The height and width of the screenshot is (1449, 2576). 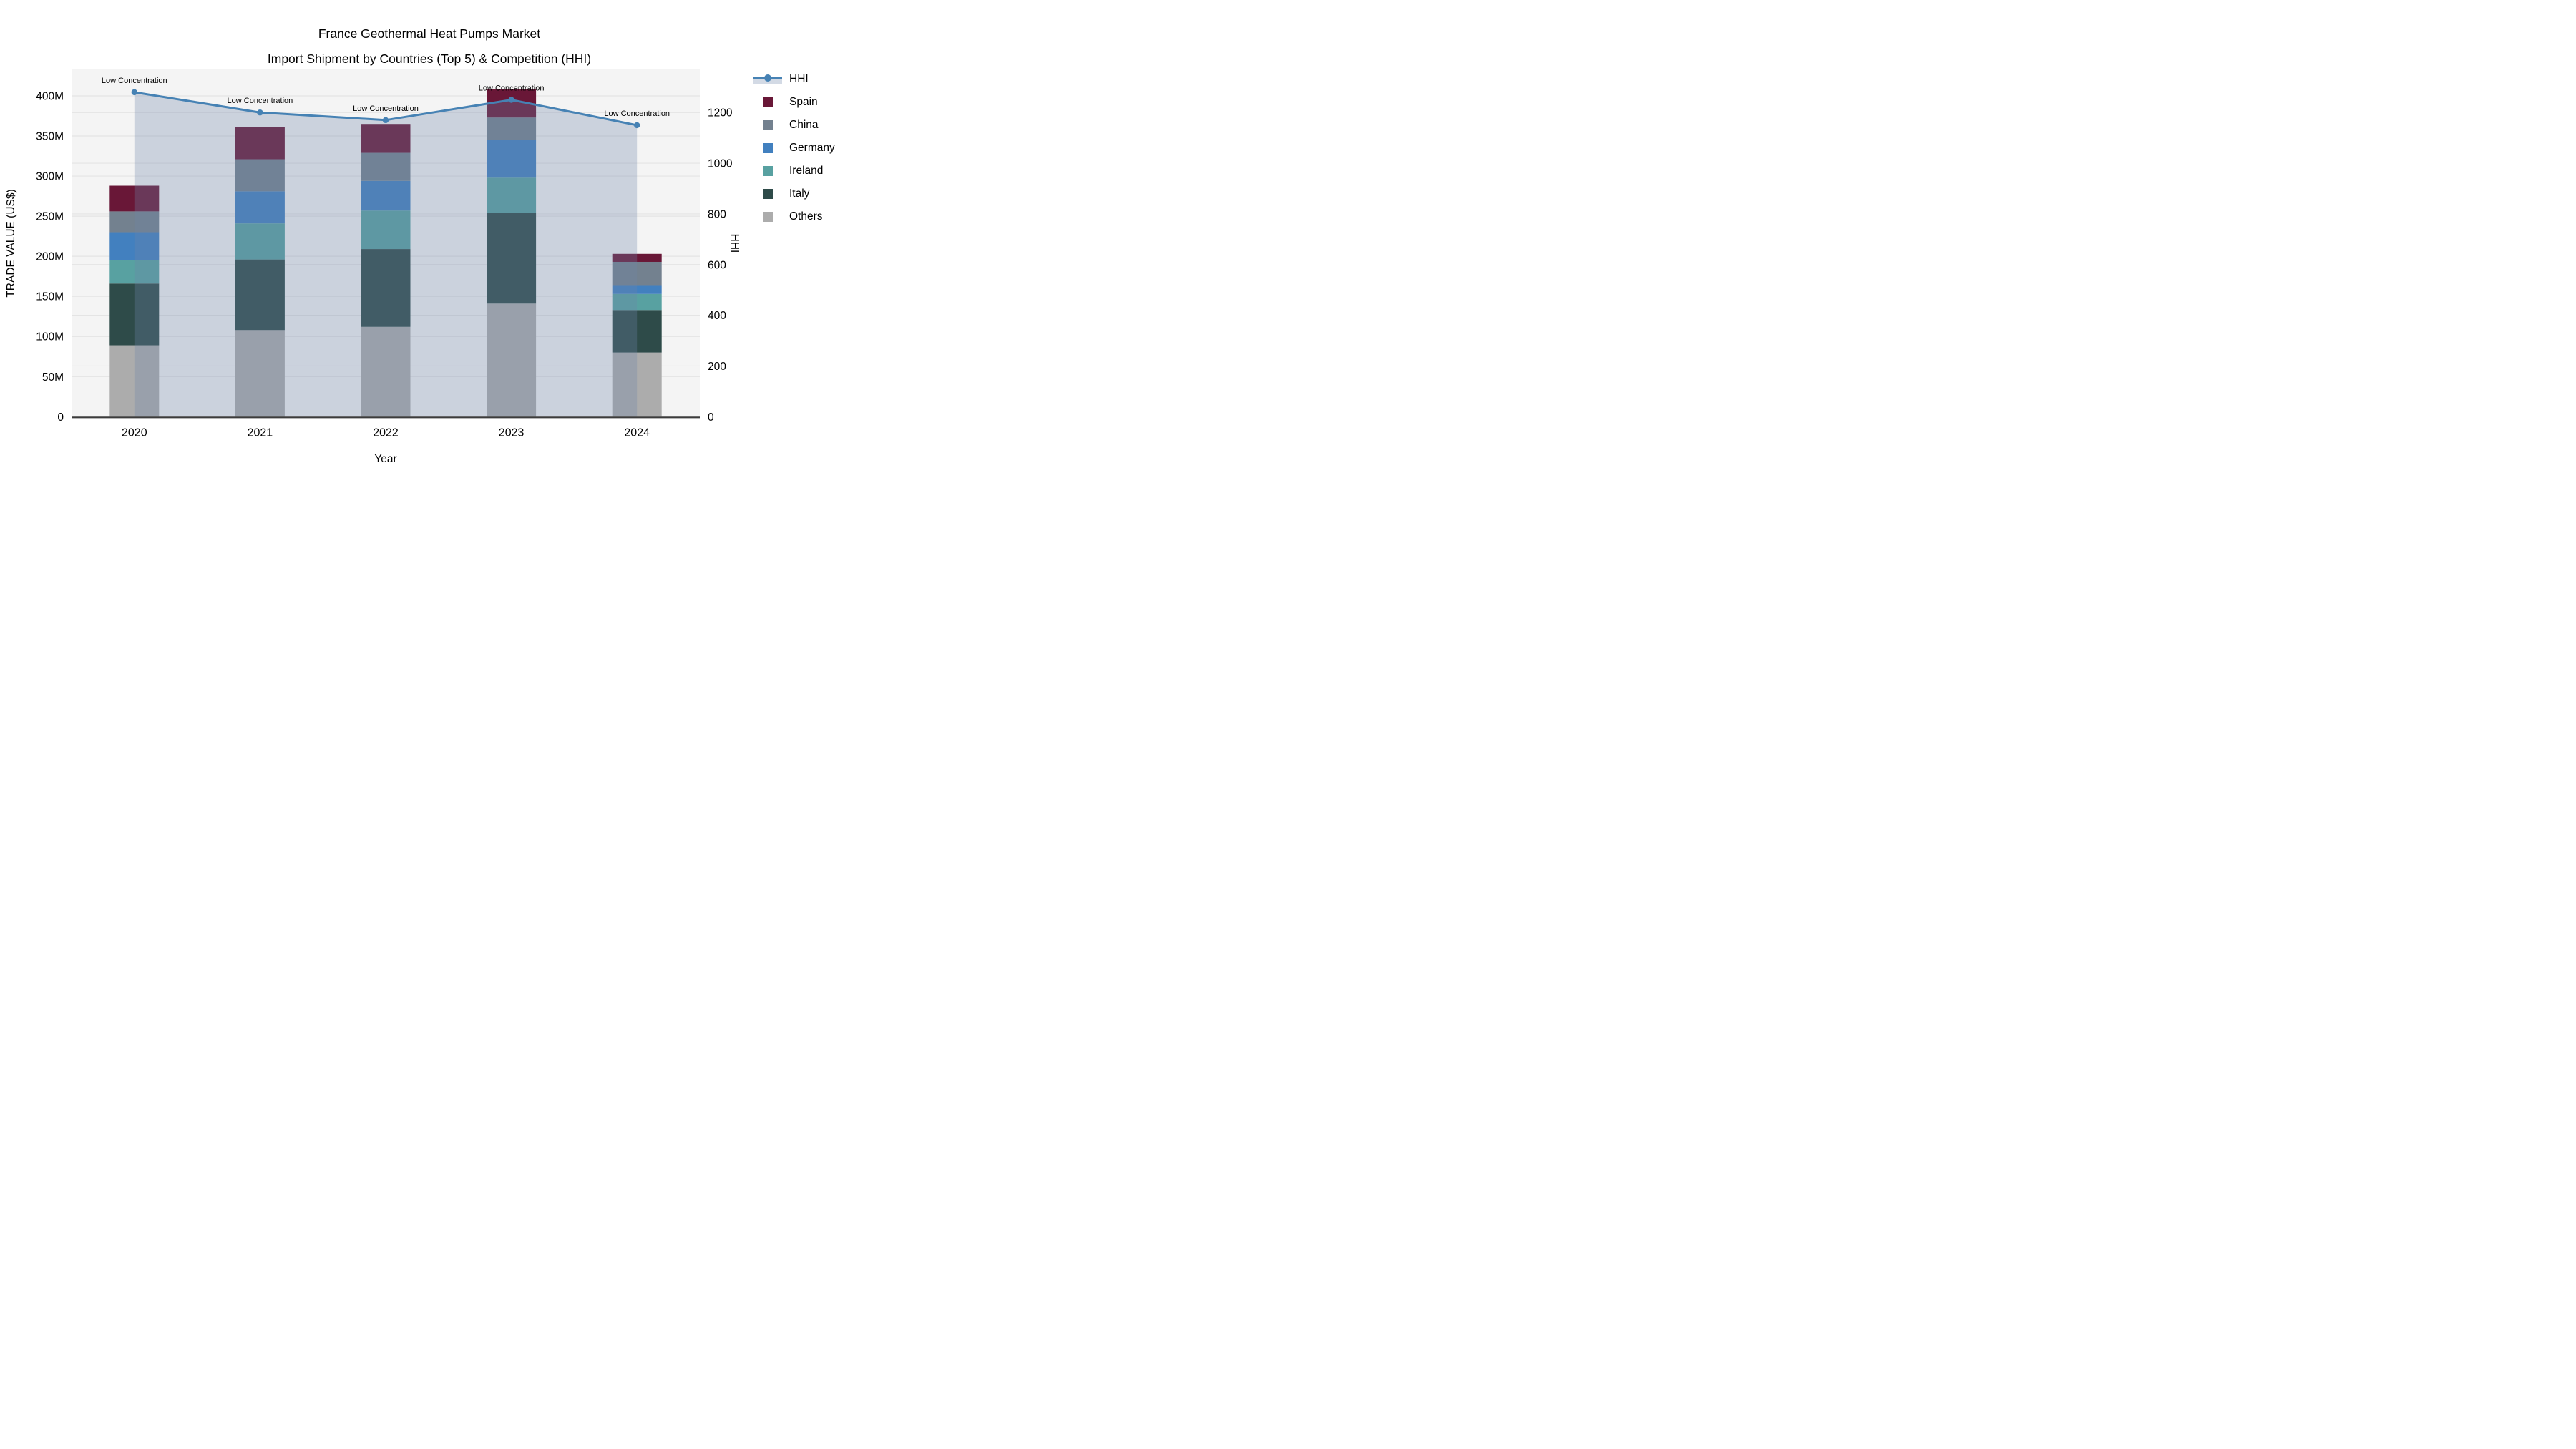 What do you see at coordinates (717, 316) in the screenshot?
I see `right-tick-400: 400` at bounding box center [717, 316].